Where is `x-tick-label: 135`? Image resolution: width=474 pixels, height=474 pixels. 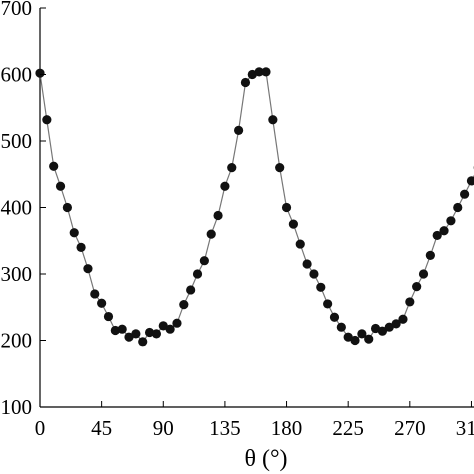
x-tick-label: 135 is located at coordinates (225, 428).